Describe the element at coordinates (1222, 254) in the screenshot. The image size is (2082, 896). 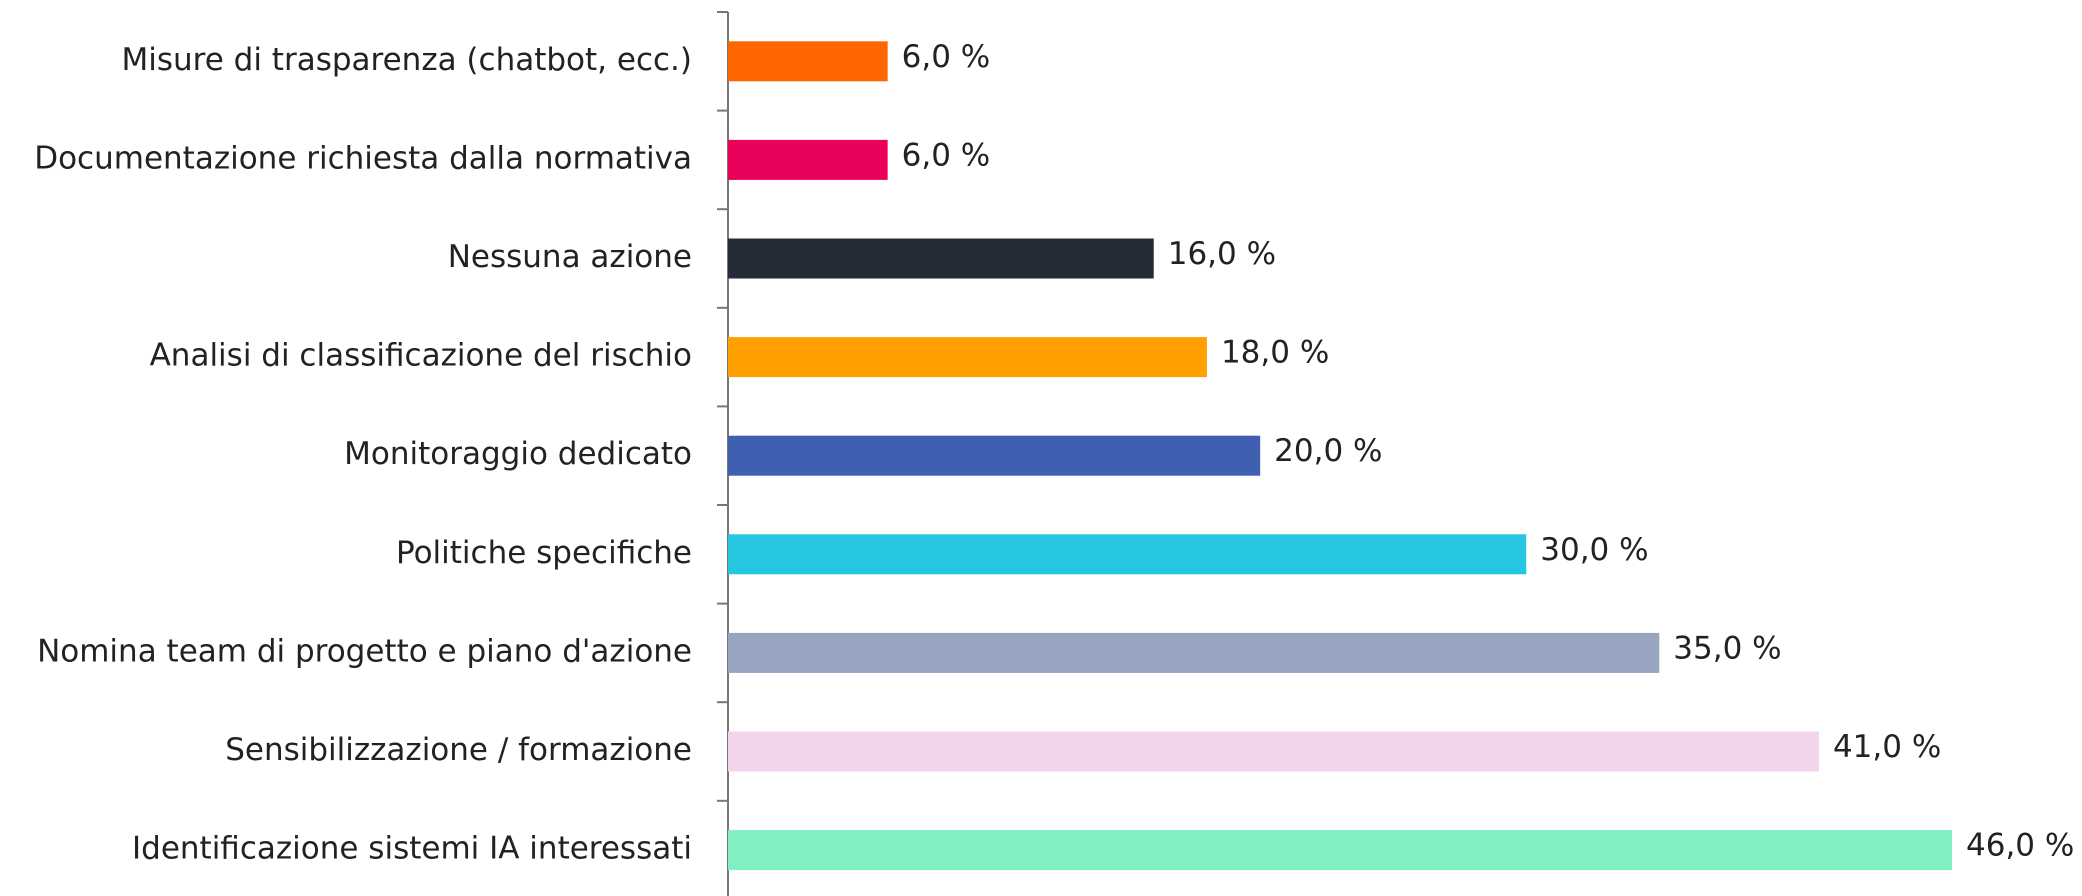
I see `value-label: 16,0 %` at that location.